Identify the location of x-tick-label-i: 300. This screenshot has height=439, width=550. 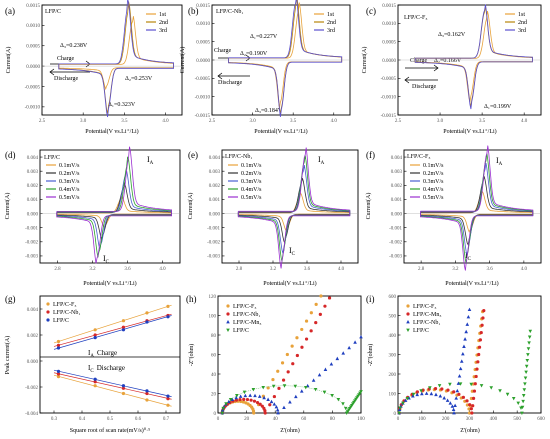
(470, 419).